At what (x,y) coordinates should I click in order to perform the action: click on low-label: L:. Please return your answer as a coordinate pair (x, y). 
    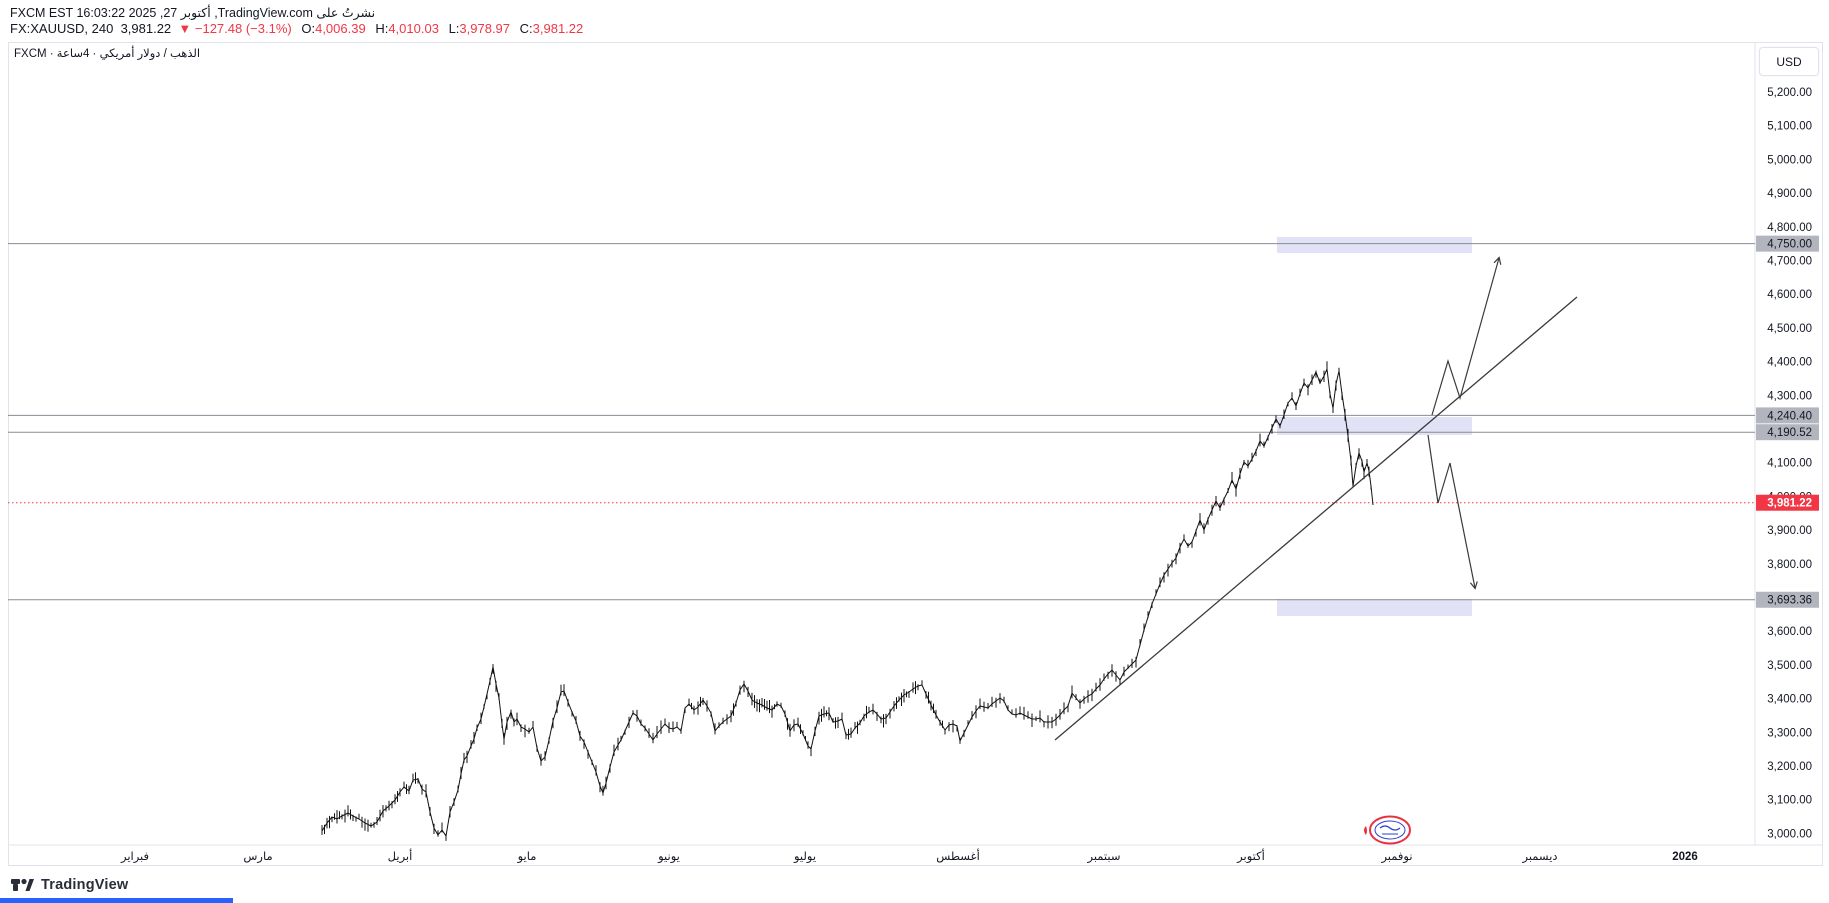
    Looking at the image, I should click on (454, 28).